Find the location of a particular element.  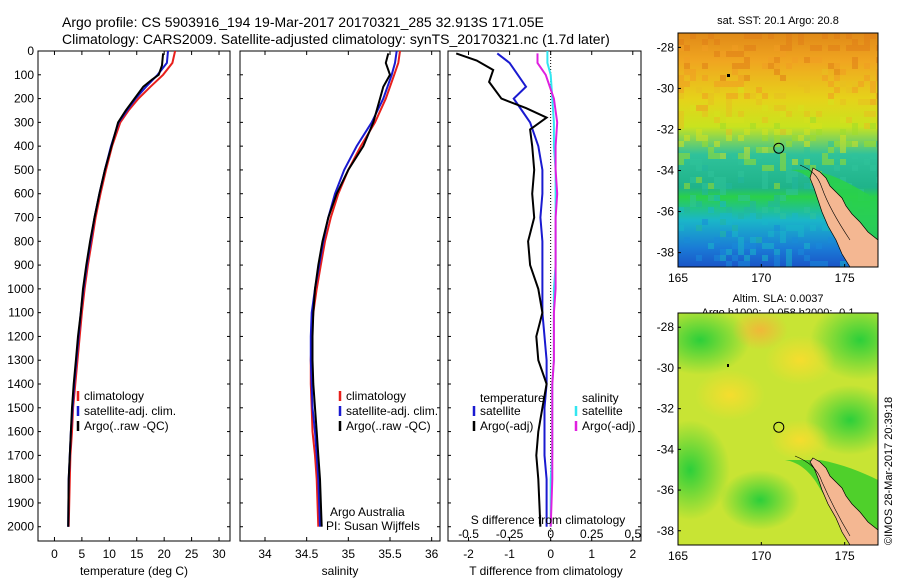

float-location-marker is located at coordinates (779, 148).